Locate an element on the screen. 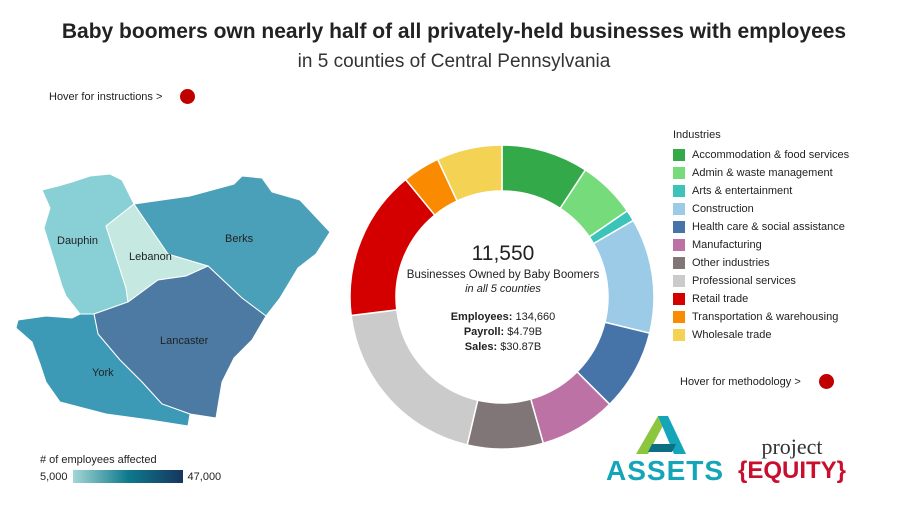 The width and height of the screenshot is (908, 508). legend-item: Wholesale trade is located at coordinates (761, 335).